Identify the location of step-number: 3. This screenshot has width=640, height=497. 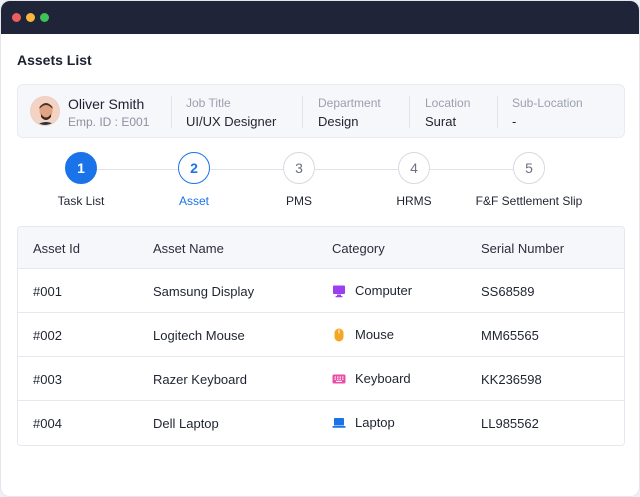
(299, 168).